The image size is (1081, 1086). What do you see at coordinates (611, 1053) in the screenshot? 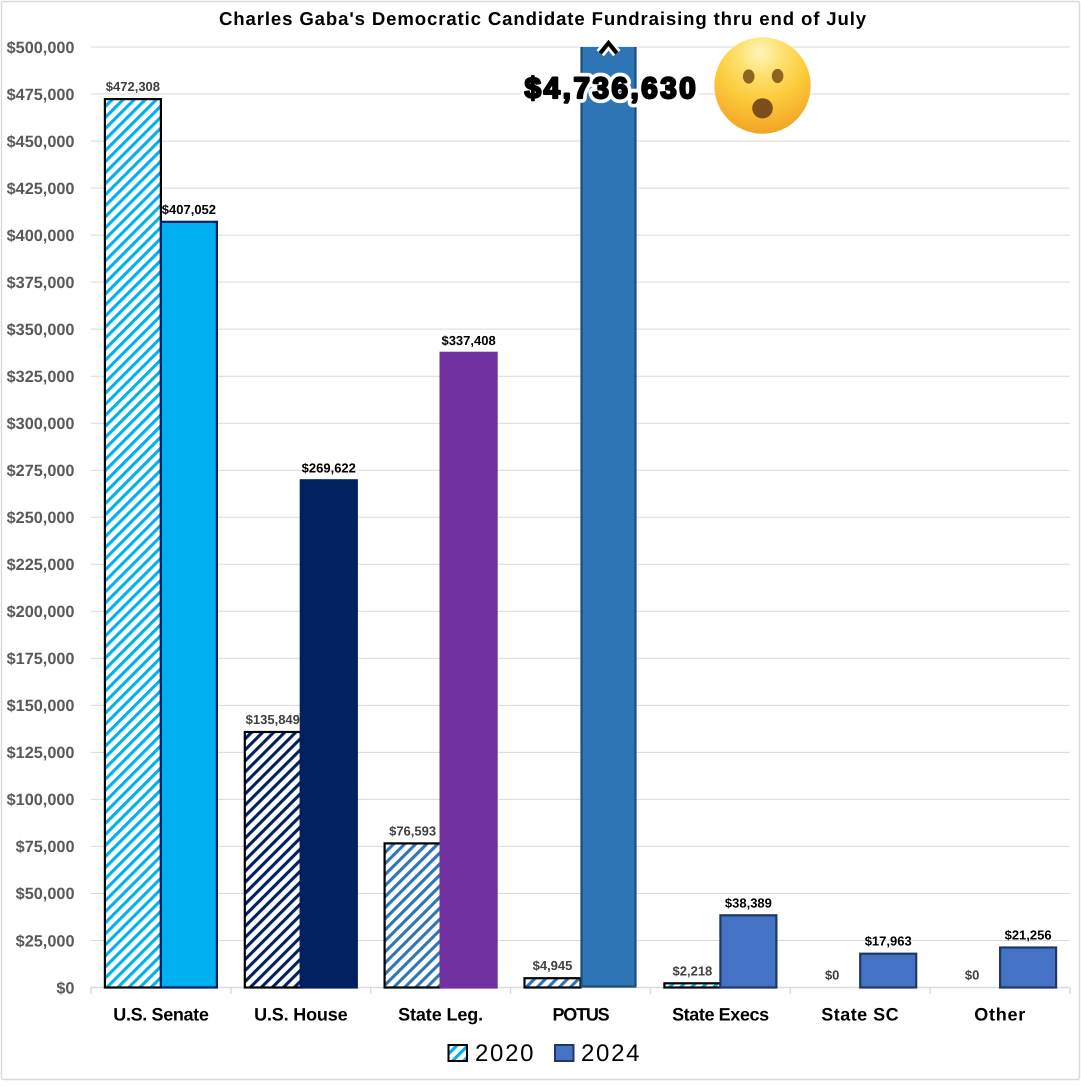
I see `svg-text: 2024` at bounding box center [611, 1053].